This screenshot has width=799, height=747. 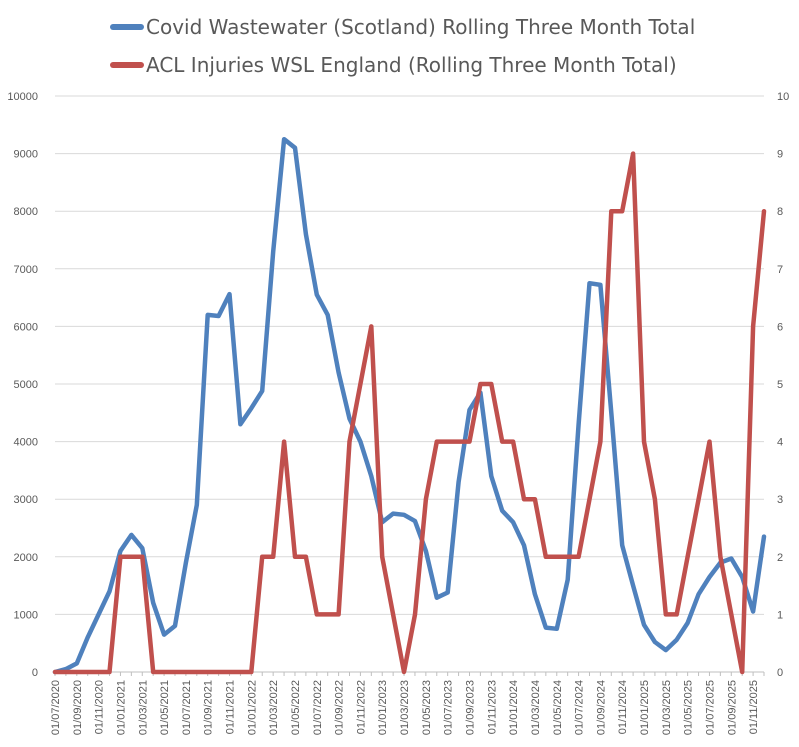 What do you see at coordinates (143, 707) in the screenshot?
I see `x-tick-label: 01/03/2021` at bounding box center [143, 707].